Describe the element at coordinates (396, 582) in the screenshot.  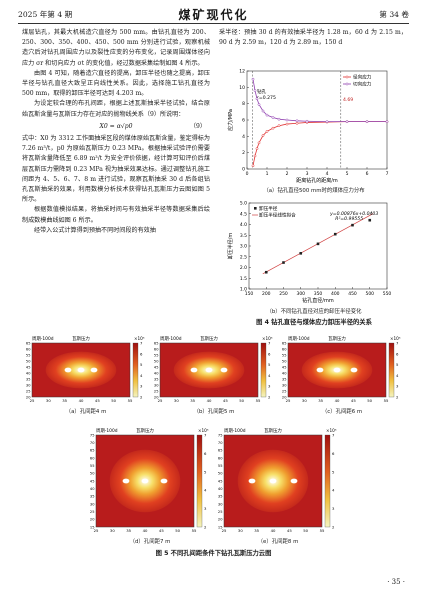
I see `page-number: · 35 ·` at that location.